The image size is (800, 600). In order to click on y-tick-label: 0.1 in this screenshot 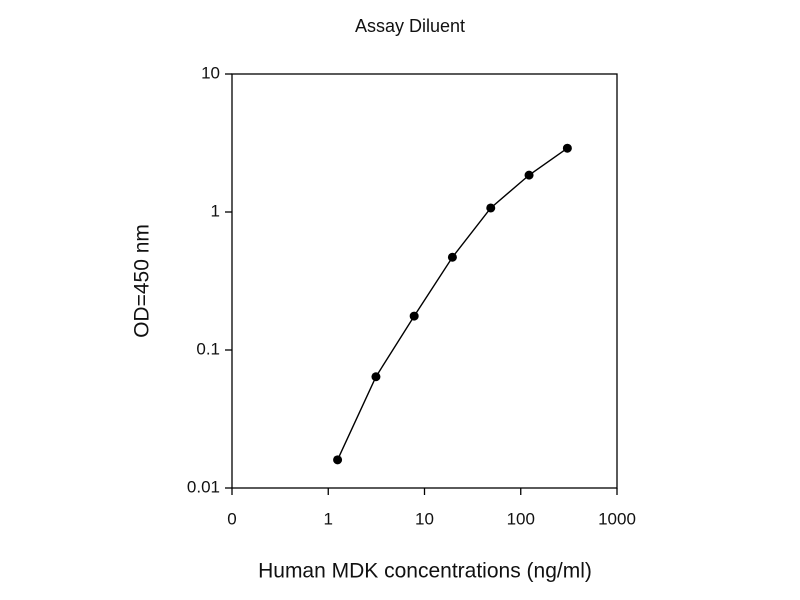, I will do `click(208, 348)`.